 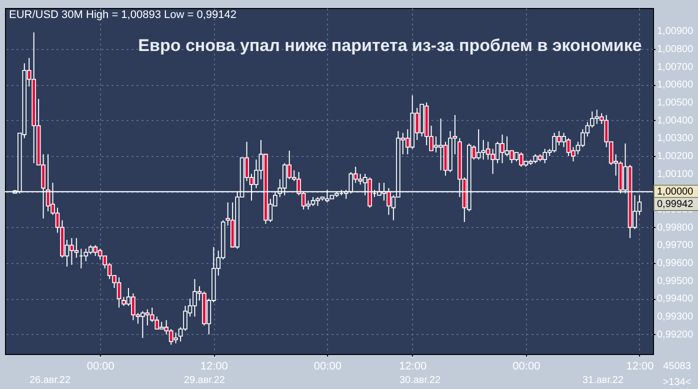 What do you see at coordinates (205, 380) in the screenshot?
I see `text: 29.авг.22` at bounding box center [205, 380].